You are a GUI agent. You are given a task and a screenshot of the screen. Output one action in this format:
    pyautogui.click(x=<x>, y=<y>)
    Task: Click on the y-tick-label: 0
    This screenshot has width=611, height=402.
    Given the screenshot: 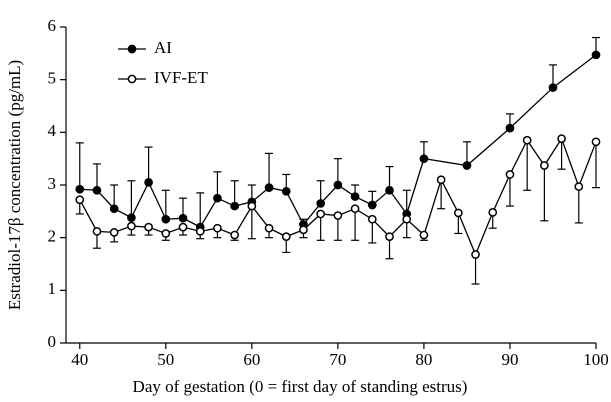 What is the action you would take?
    pyautogui.click(x=52, y=341)
    